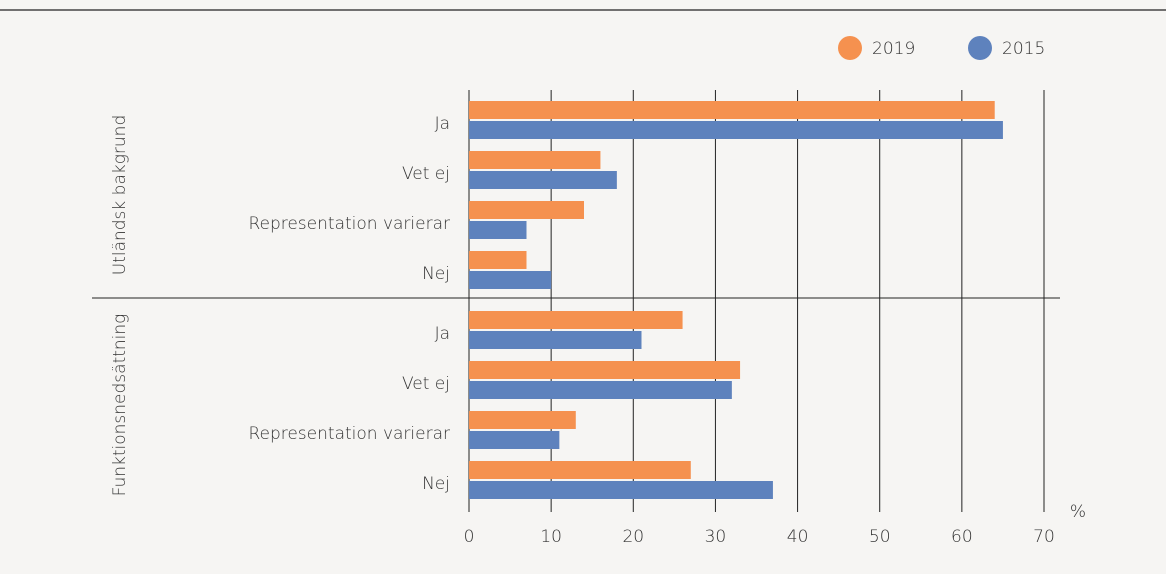 The height and width of the screenshot is (574, 1166). Describe the element at coordinates (1023, 49) in the screenshot. I see `legend-label: 2015` at that location.